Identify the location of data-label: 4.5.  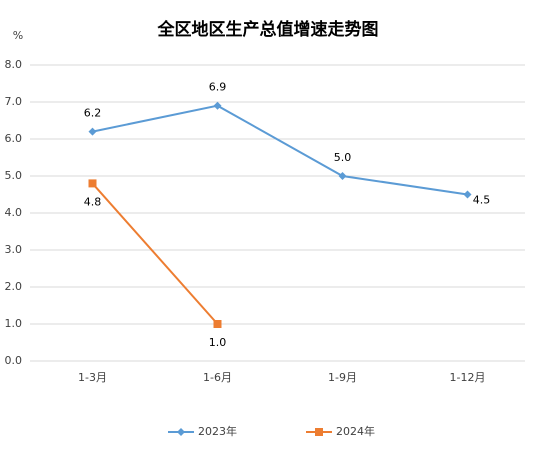
(482, 200).